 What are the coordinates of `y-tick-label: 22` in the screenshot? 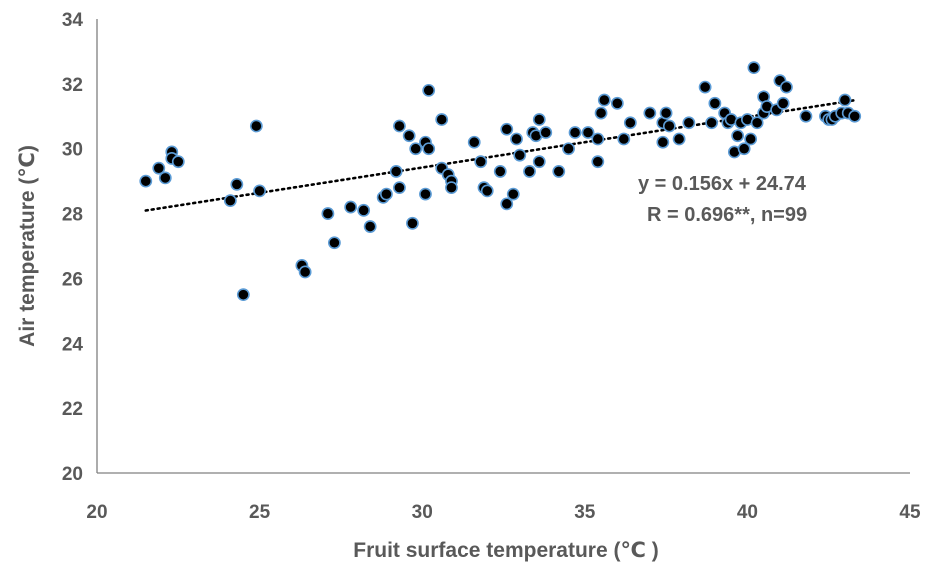 It's located at (72, 409).